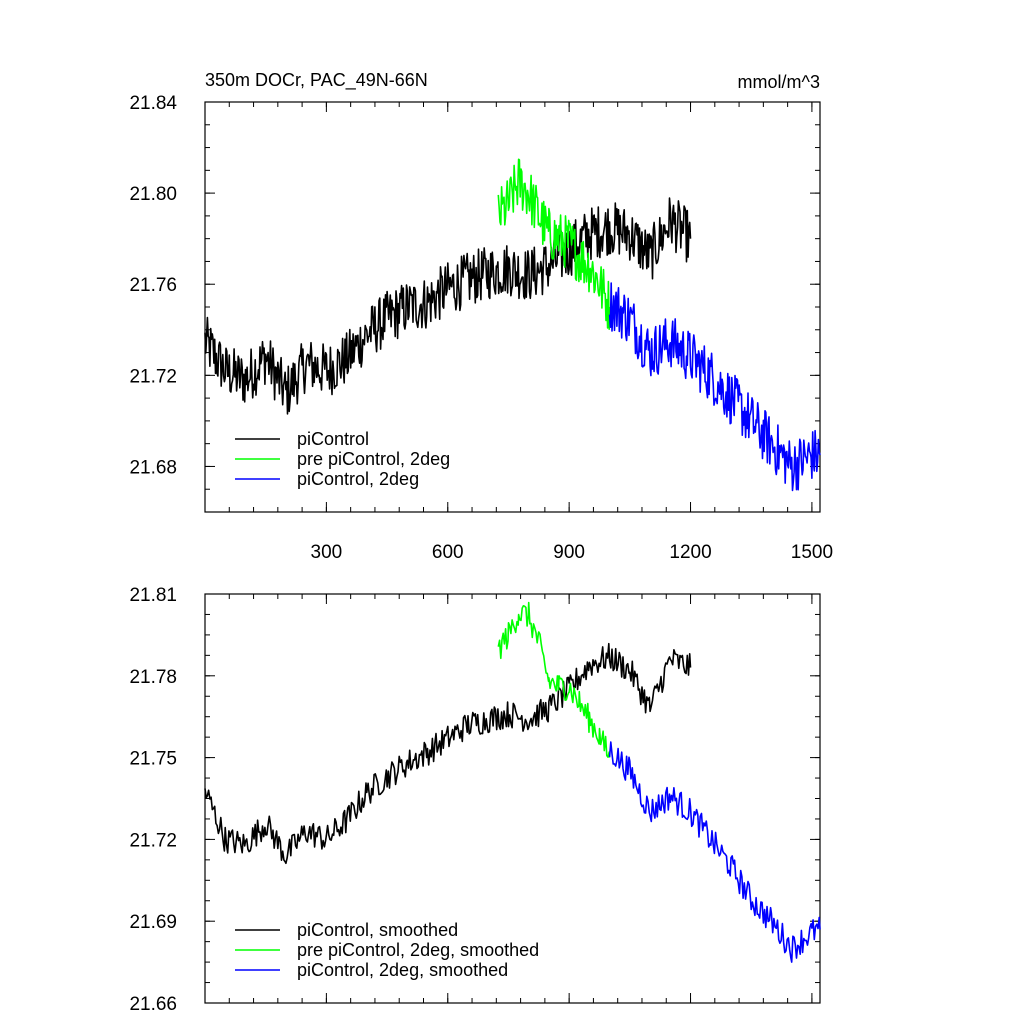 This screenshot has width=1024, height=1024. What do you see at coordinates (358, 479) in the screenshot?
I see `legend-label: piControl, 2deg` at bounding box center [358, 479].